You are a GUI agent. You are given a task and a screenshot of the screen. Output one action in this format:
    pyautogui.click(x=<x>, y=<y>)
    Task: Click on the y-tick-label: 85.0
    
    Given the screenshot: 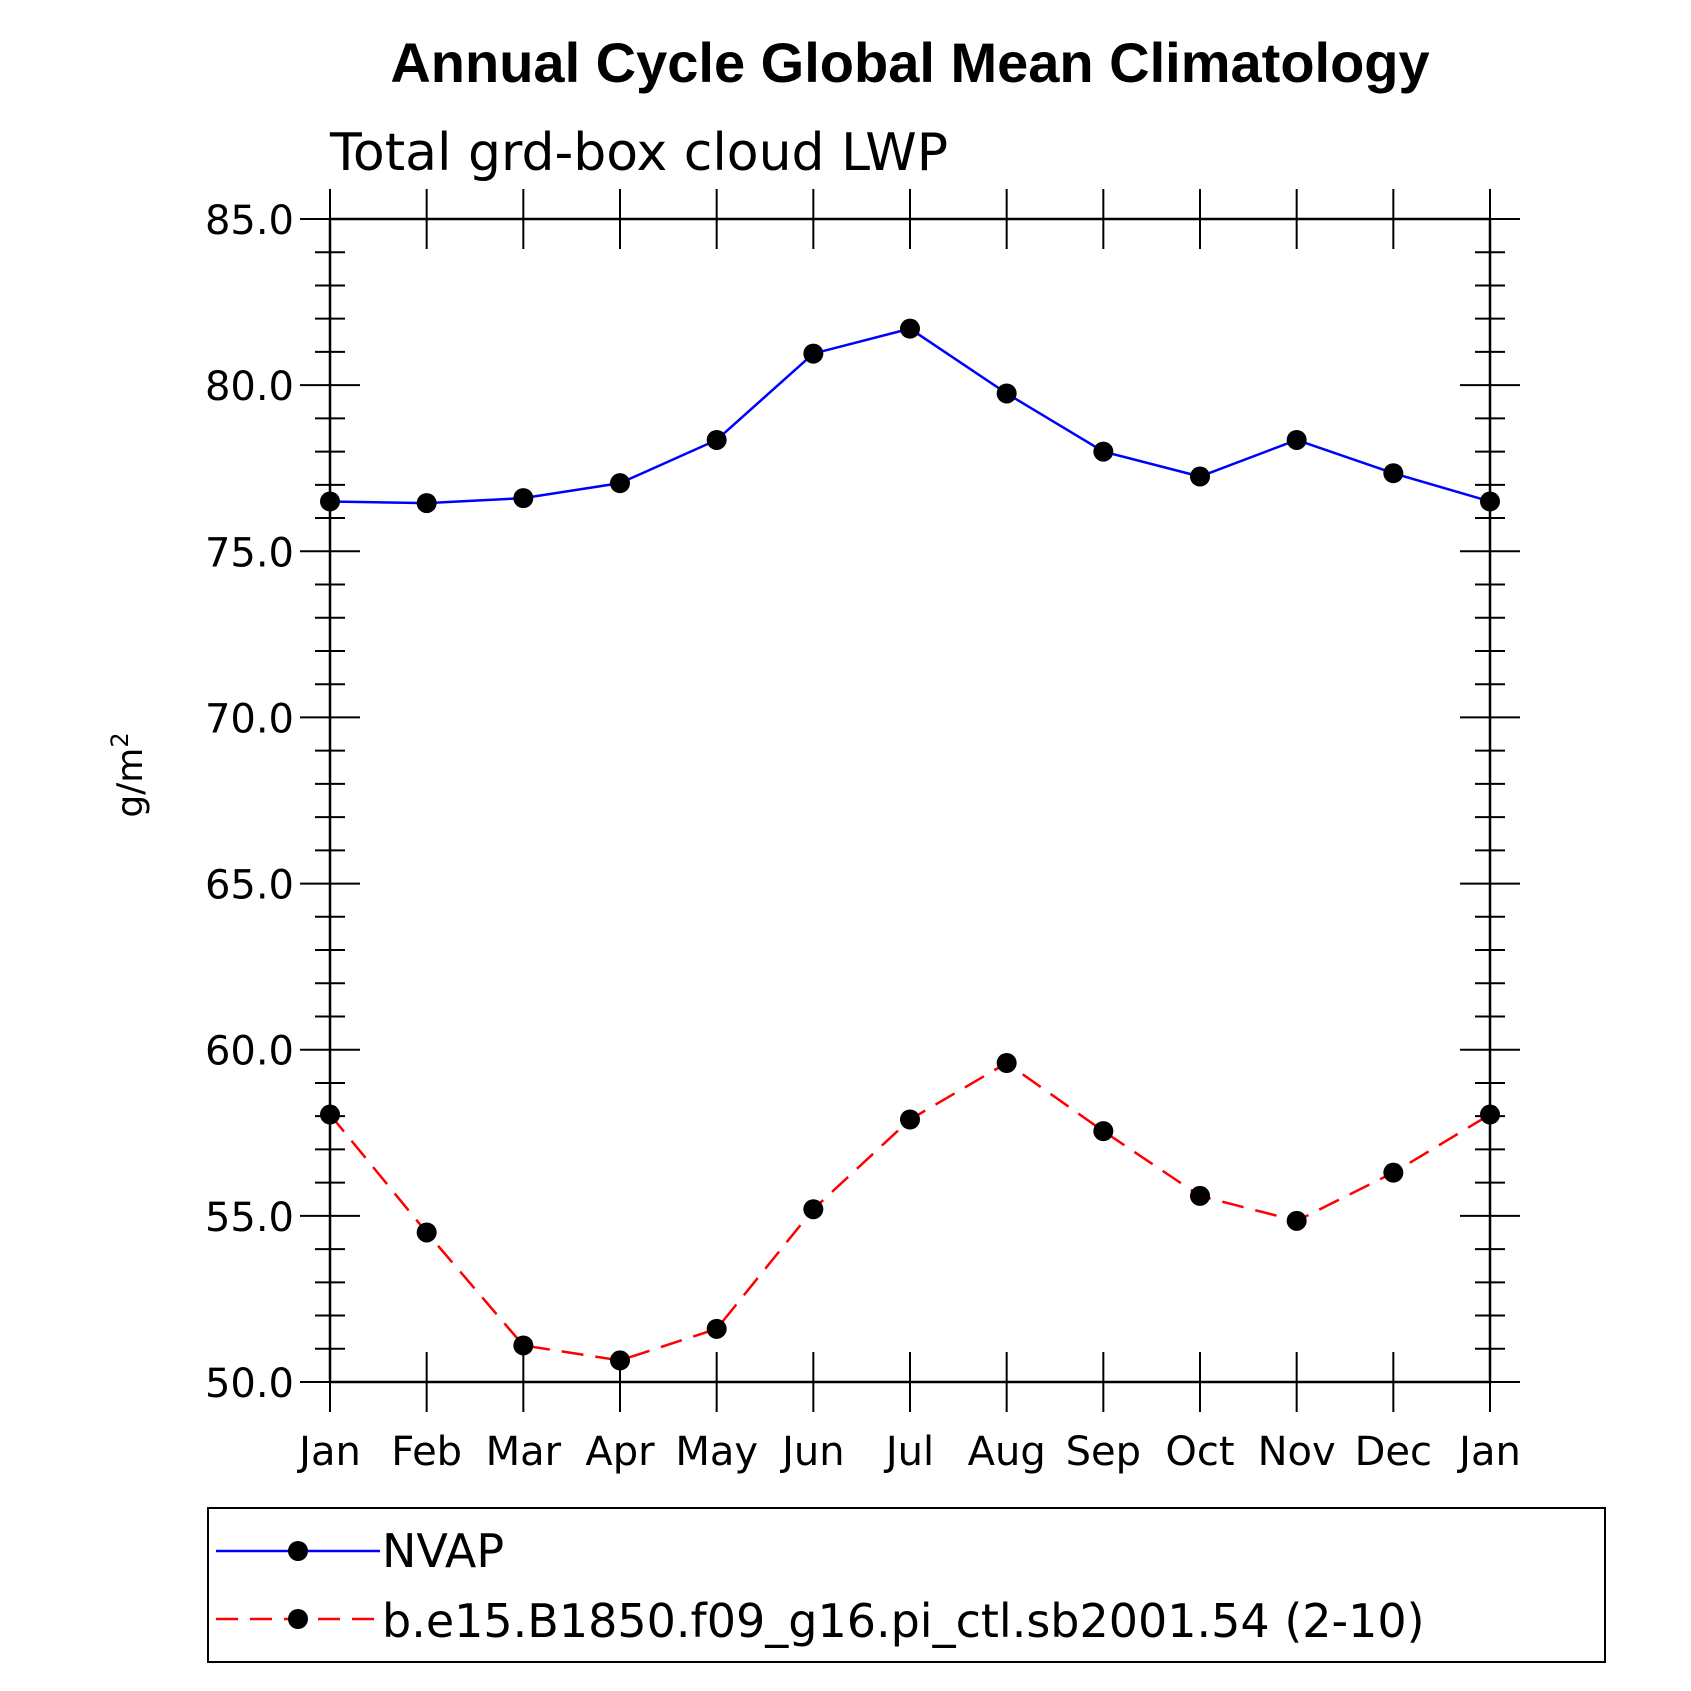 What is the action you would take?
    pyautogui.click(x=249, y=221)
    